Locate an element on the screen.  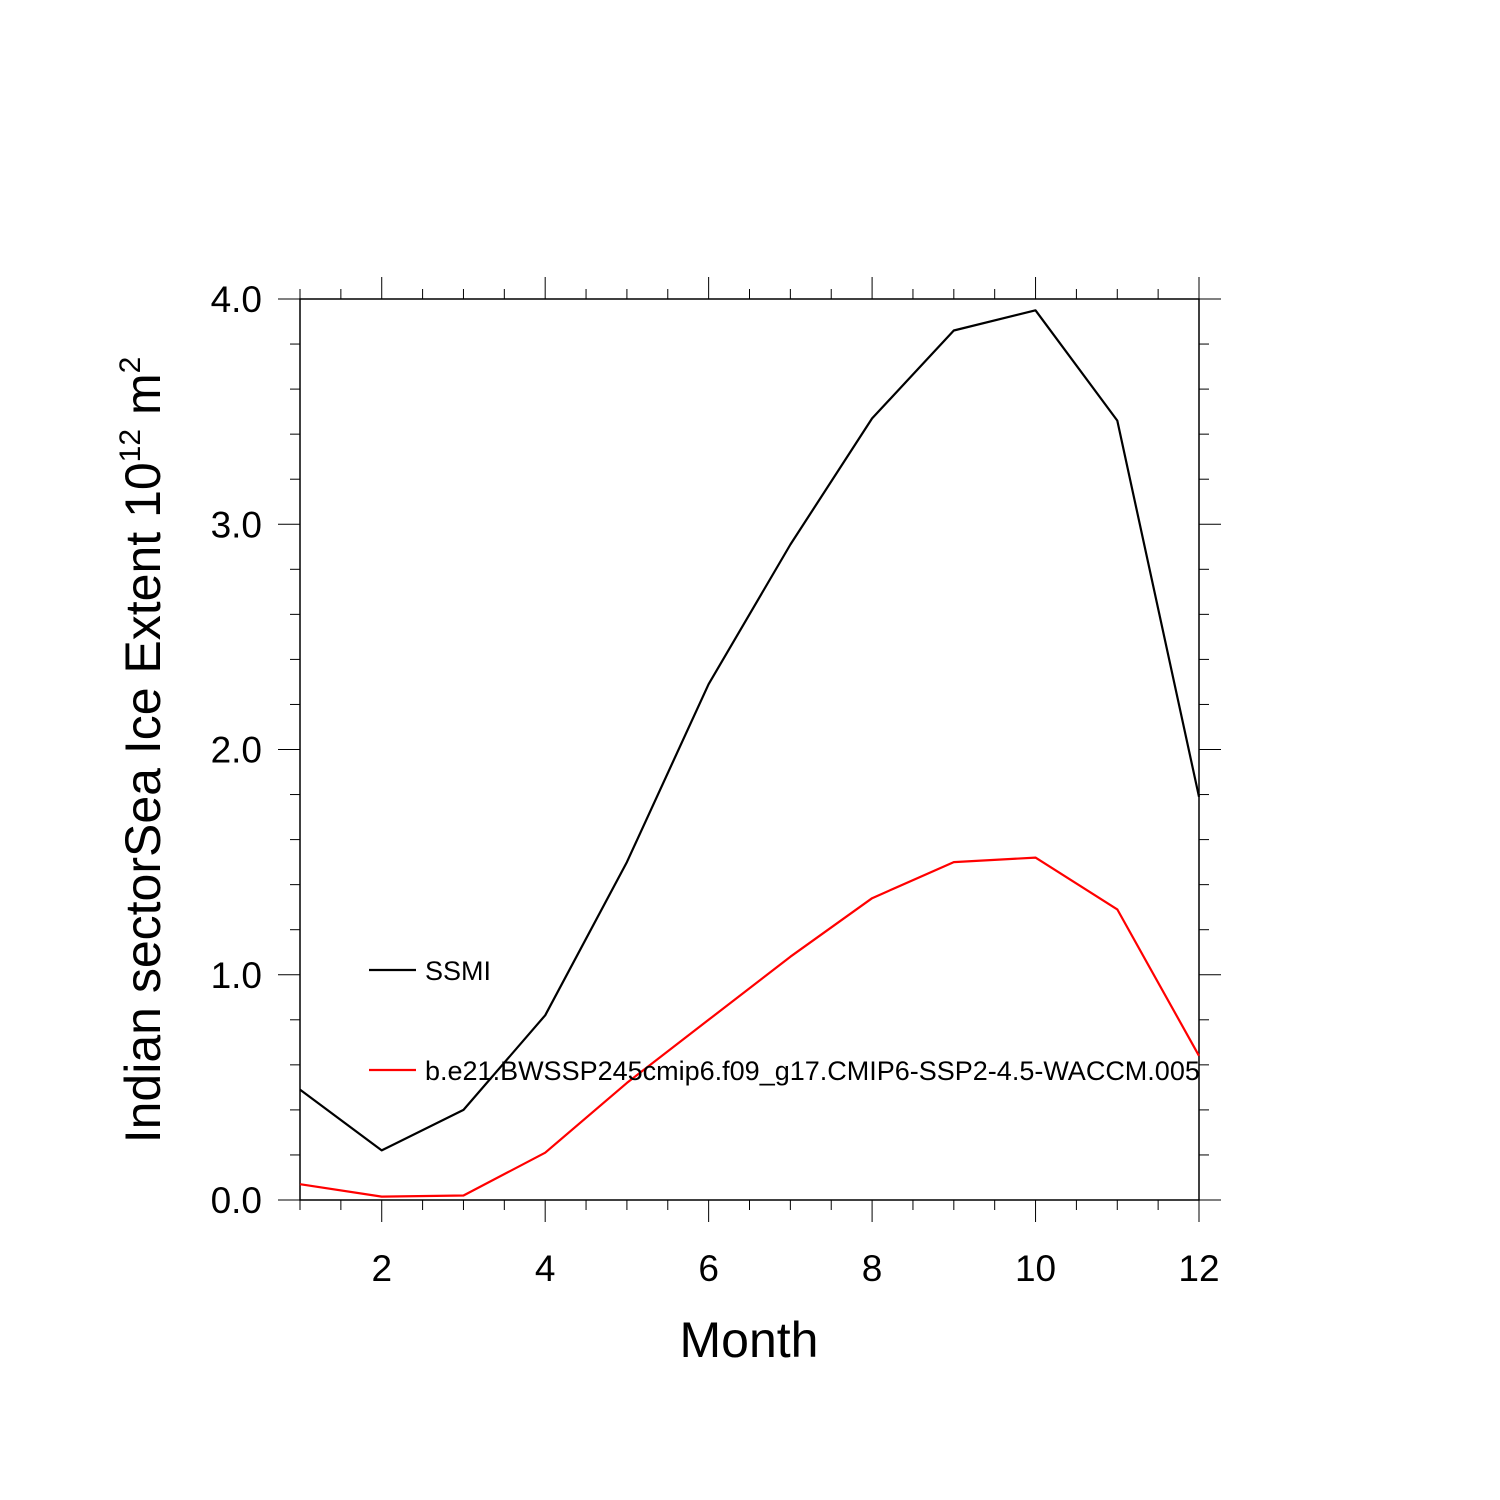
x-tick-label: 6 is located at coordinates (708, 1268).